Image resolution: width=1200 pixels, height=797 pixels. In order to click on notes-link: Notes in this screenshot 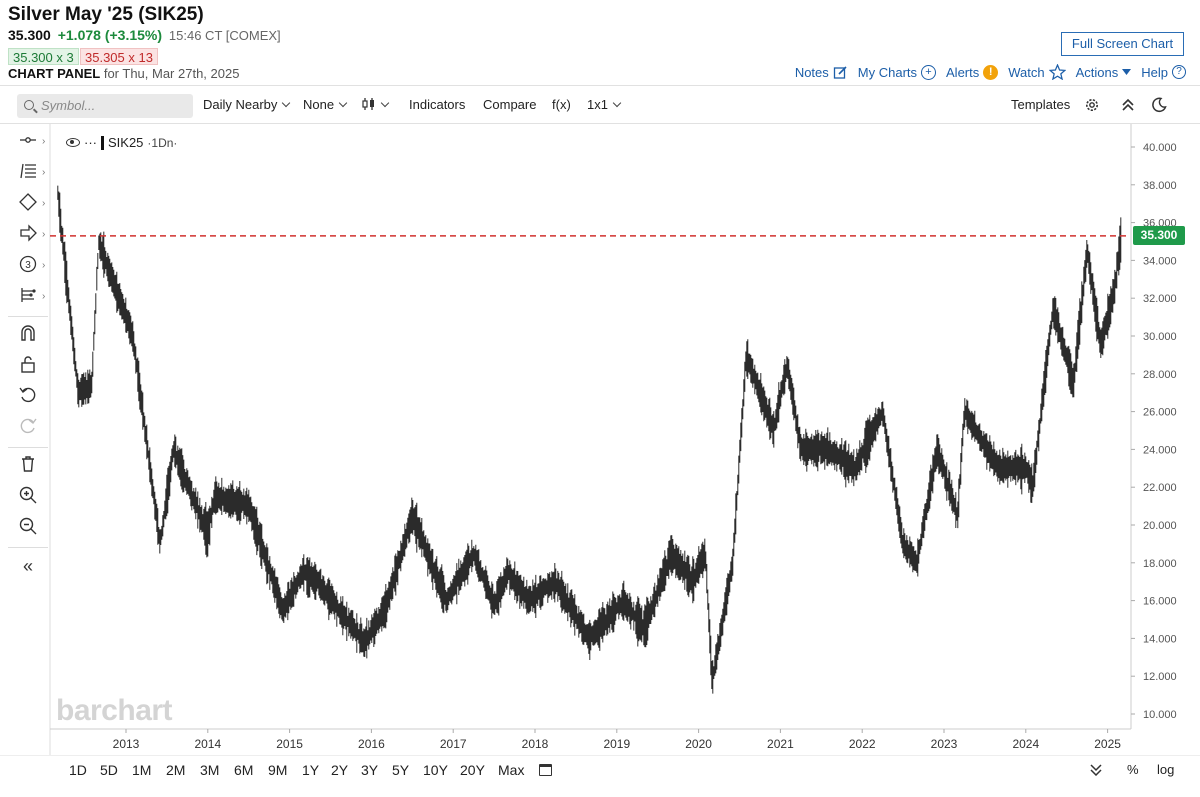, I will do `click(821, 72)`.